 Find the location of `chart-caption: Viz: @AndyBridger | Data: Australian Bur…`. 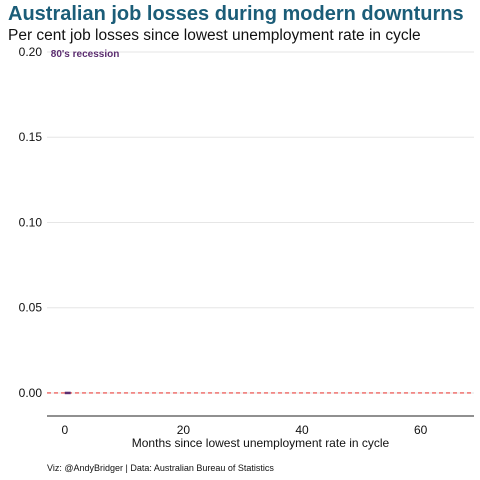

chart-caption: Viz: @AndyBridger | Data: Australian Bur… is located at coordinates (160, 468).